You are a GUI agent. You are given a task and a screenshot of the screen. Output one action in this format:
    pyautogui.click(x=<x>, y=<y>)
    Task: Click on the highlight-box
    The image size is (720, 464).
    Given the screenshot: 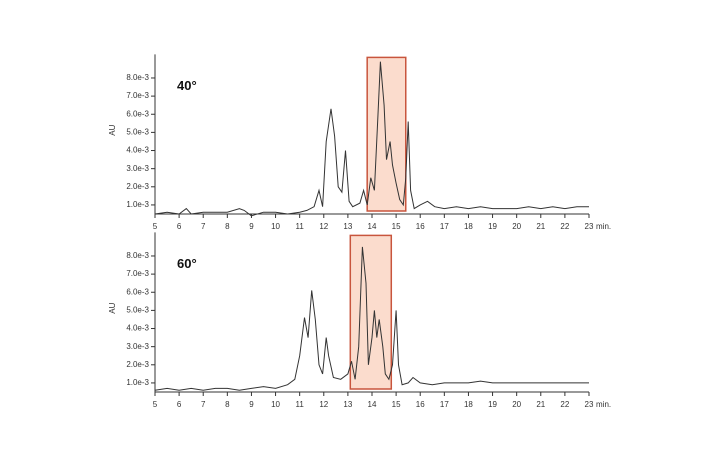 What is the action you would take?
    pyautogui.click(x=386, y=134)
    